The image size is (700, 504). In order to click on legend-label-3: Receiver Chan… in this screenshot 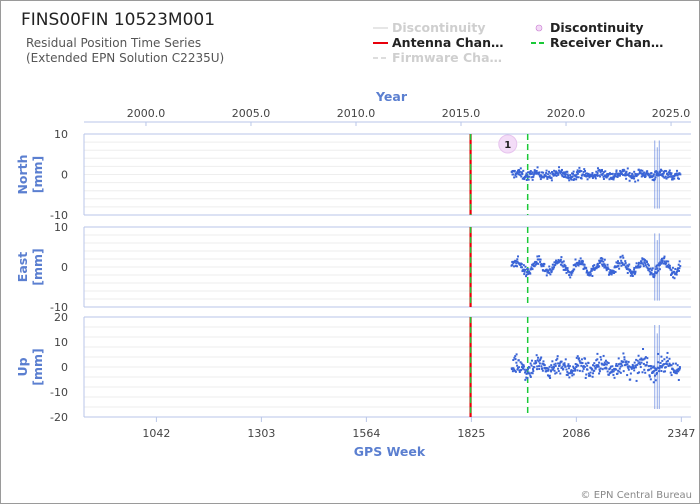, I will do `click(606, 42)`.